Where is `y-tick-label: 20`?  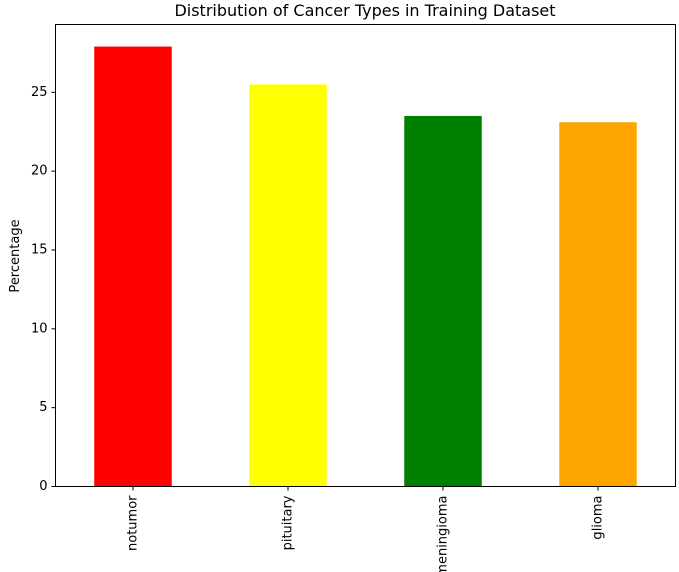 y-tick-label: 20 is located at coordinates (39, 171).